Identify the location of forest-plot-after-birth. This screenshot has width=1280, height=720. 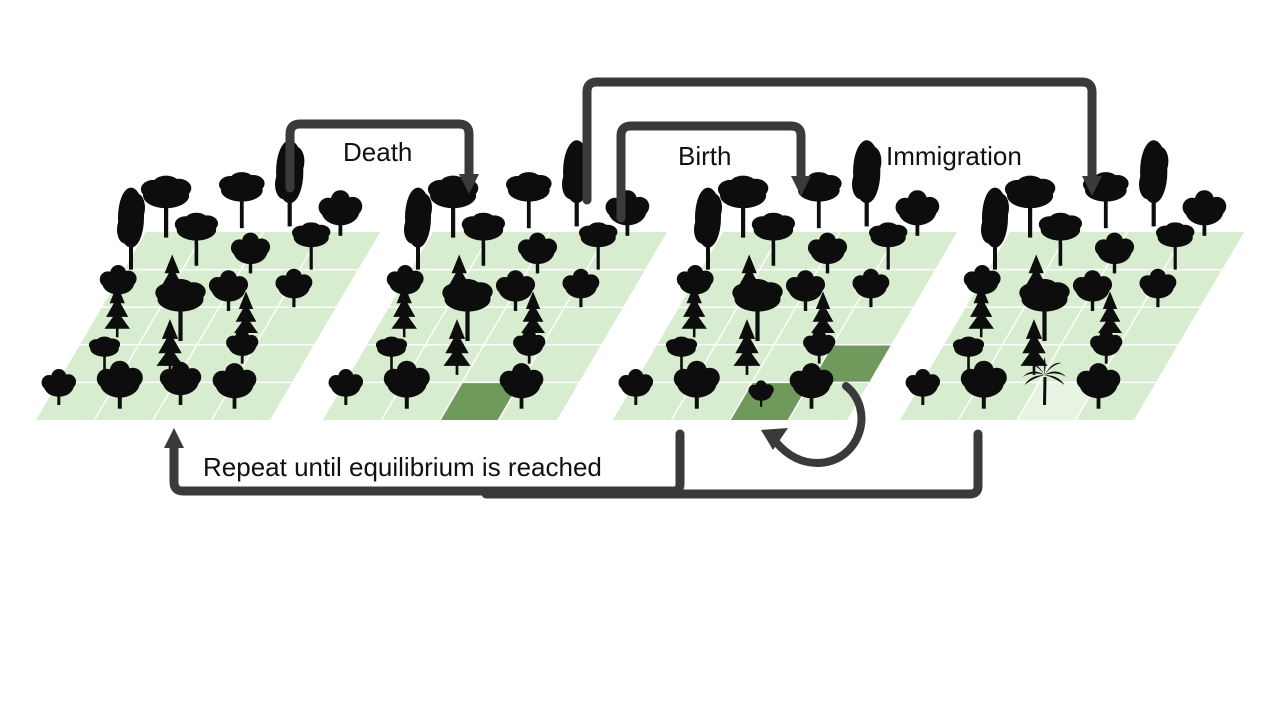
(785, 280).